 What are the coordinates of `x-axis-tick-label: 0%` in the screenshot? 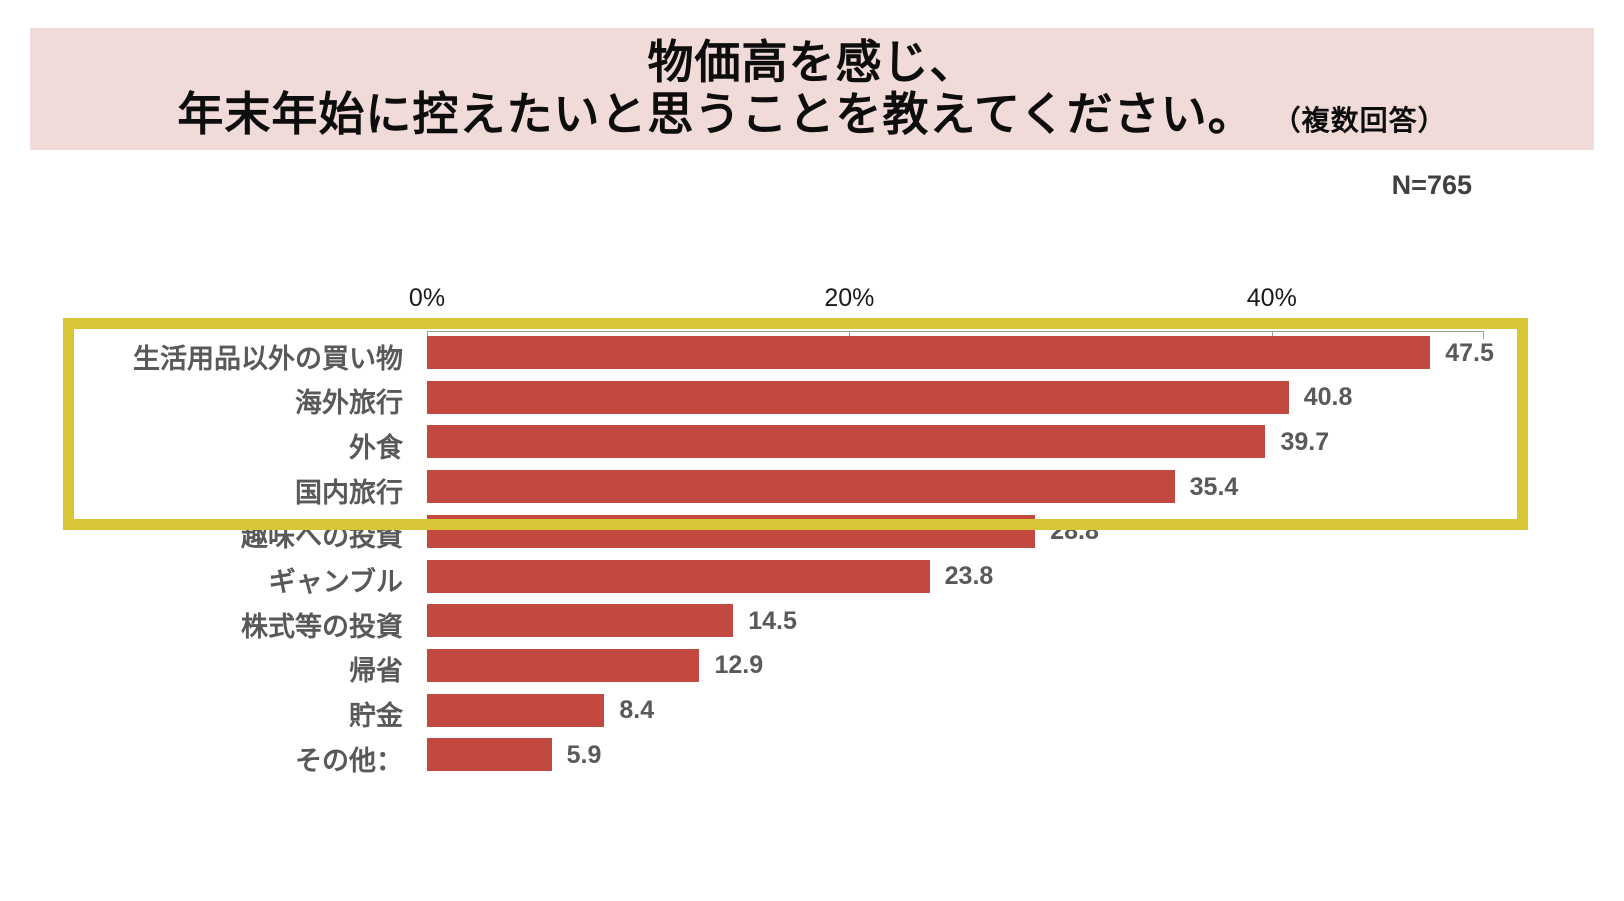 It's located at (427, 298).